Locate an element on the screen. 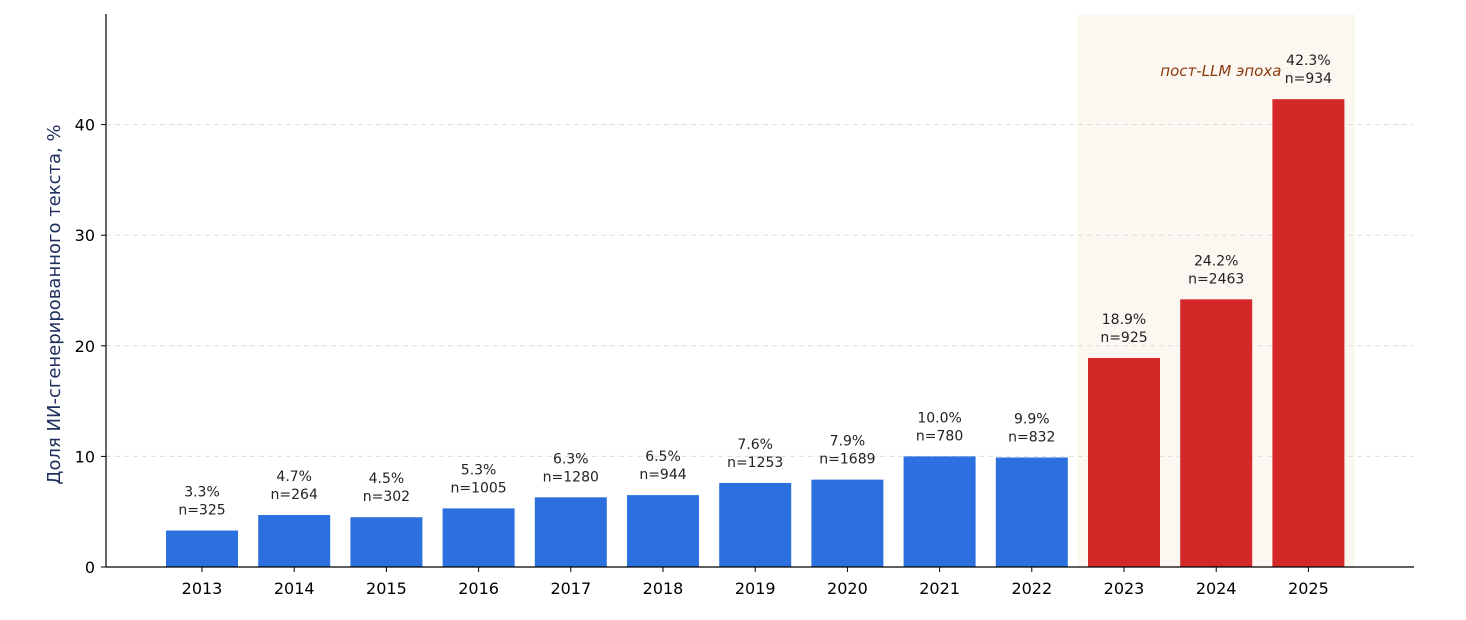 This screenshot has height=620, width=1466. bar-value-label-2013: 3.3% is located at coordinates (202, 493).